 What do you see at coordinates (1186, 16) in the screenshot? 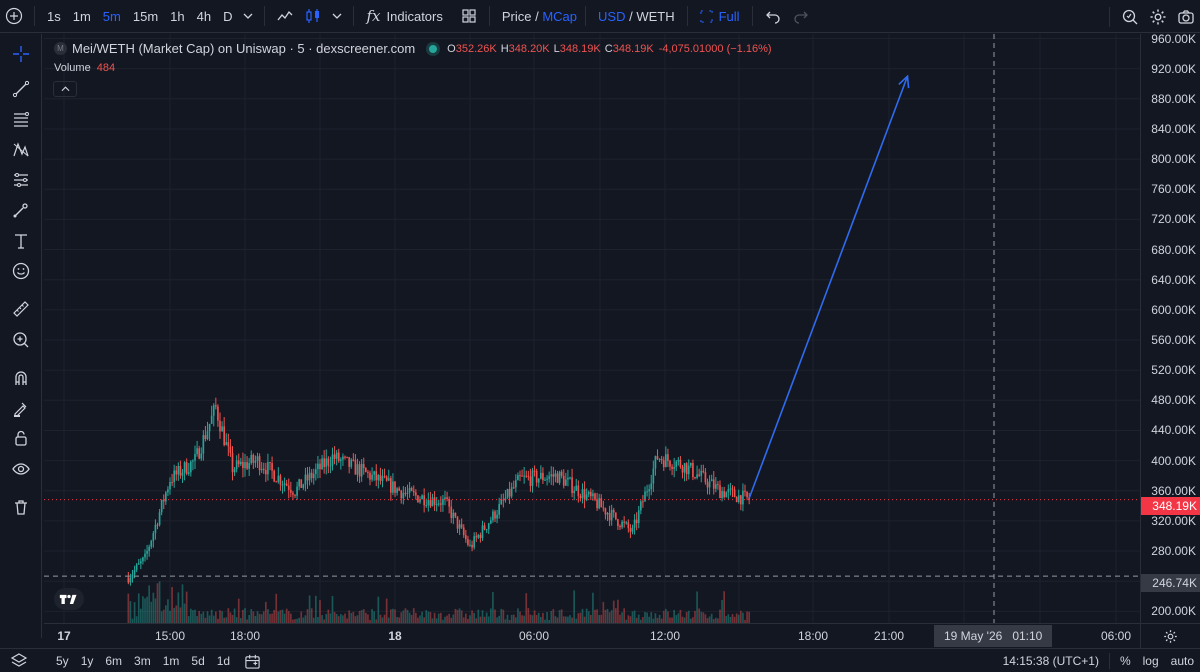
I see `camera-snapshot-icon` at bounding box center [1186, 16].